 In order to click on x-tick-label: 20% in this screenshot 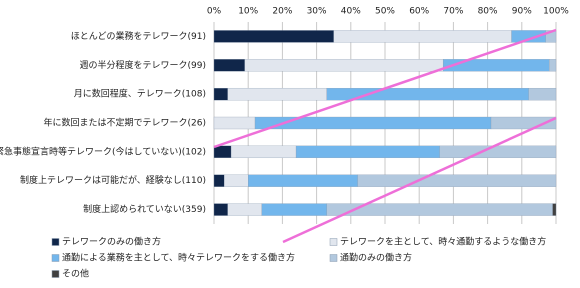, I will do `click(282, 12)`.